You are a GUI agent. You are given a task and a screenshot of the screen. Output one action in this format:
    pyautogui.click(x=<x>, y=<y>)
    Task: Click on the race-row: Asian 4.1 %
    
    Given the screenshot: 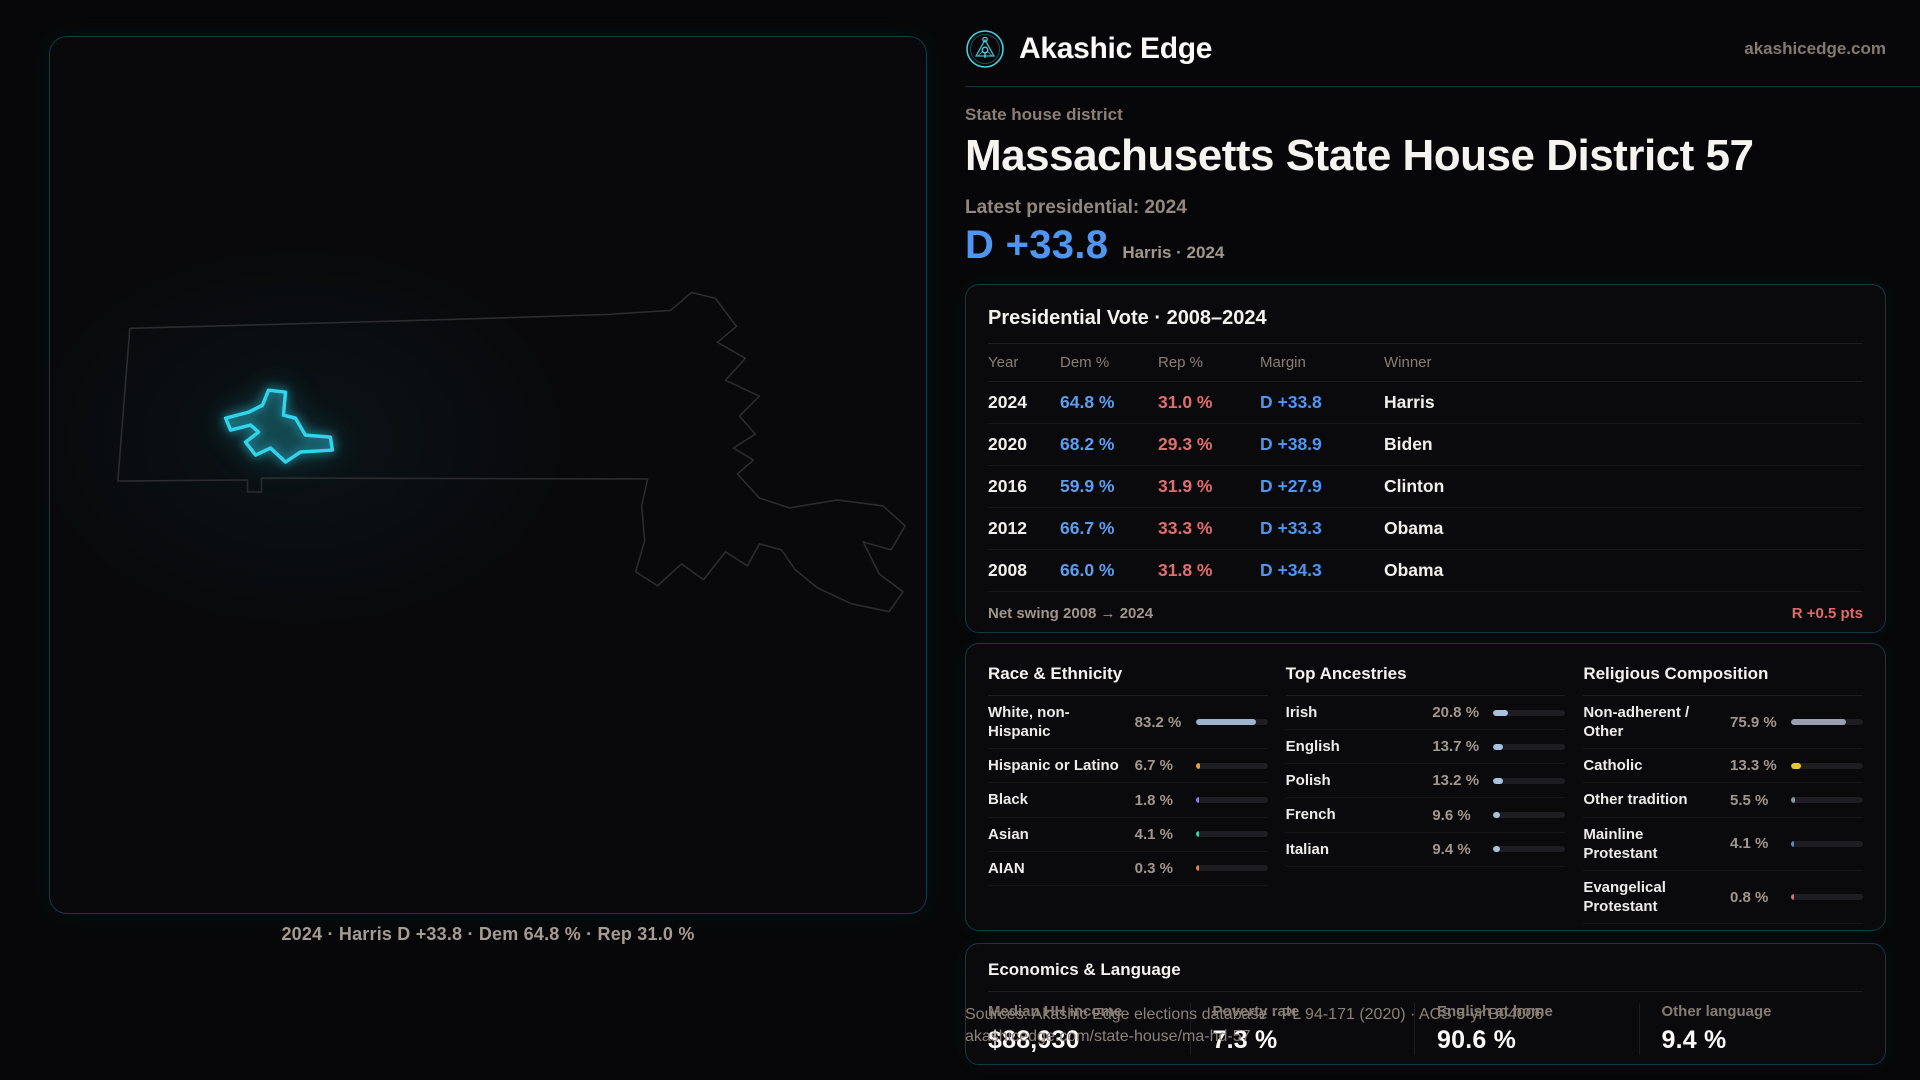 What is the action you would take?
    pyautogui.click(x=1128, y=835)
    